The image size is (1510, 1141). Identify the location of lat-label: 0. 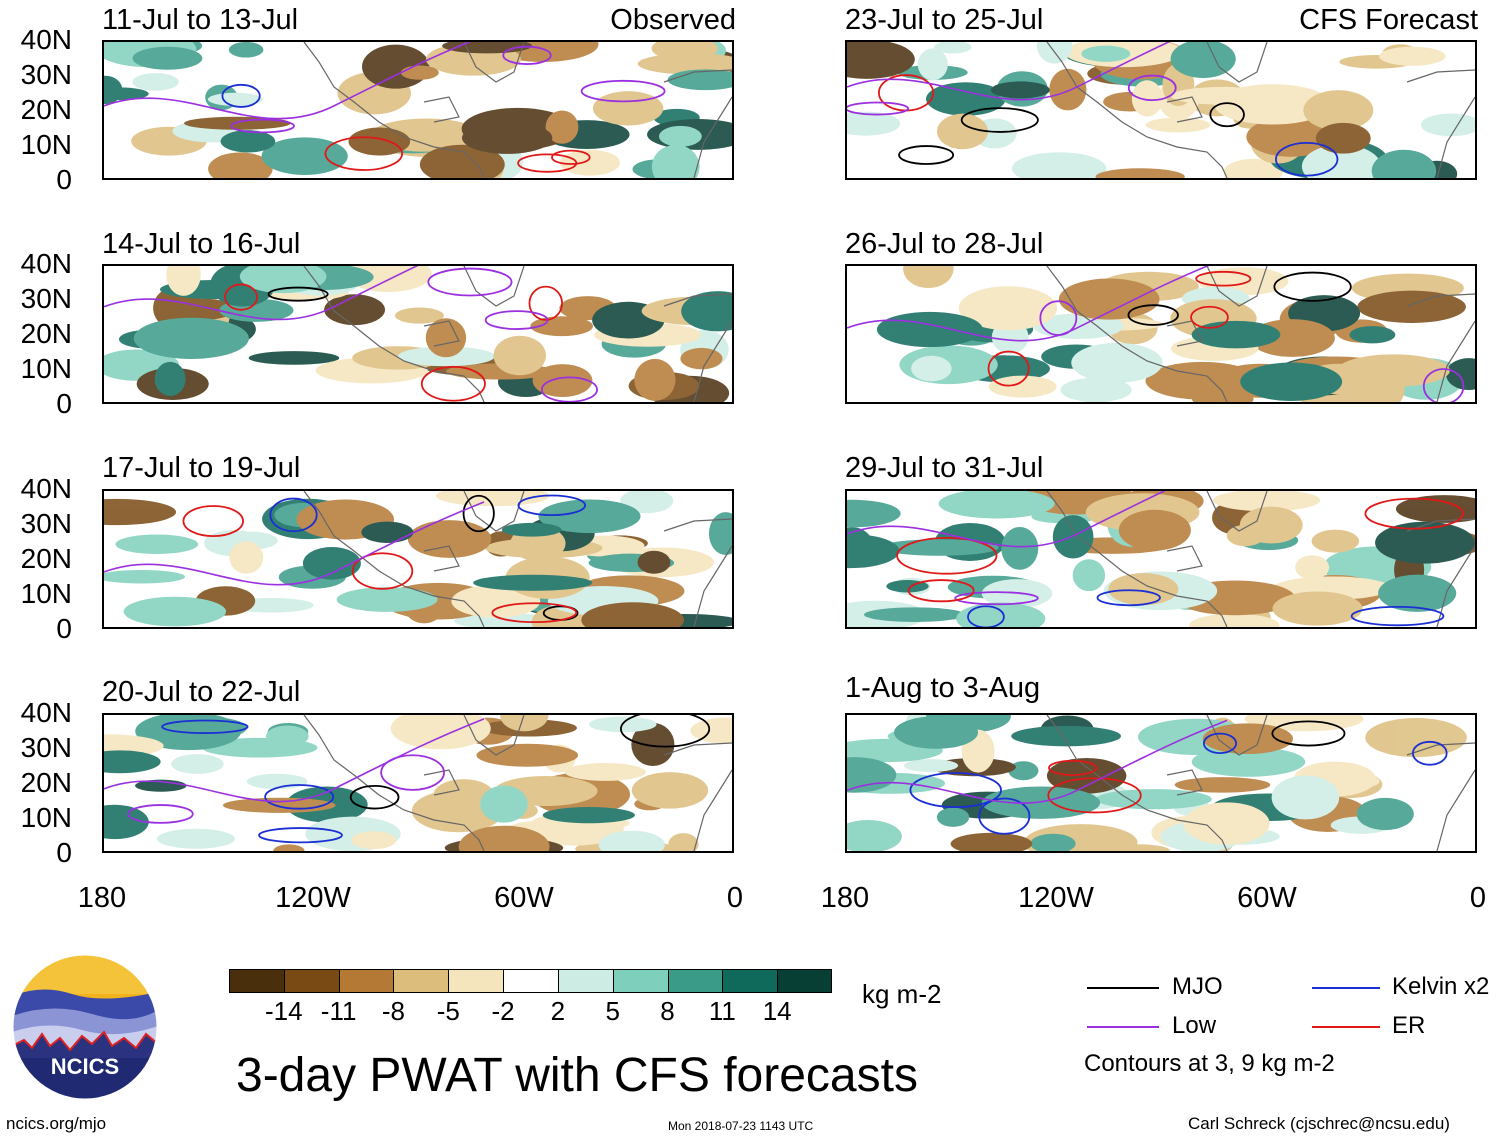
(64, 628).